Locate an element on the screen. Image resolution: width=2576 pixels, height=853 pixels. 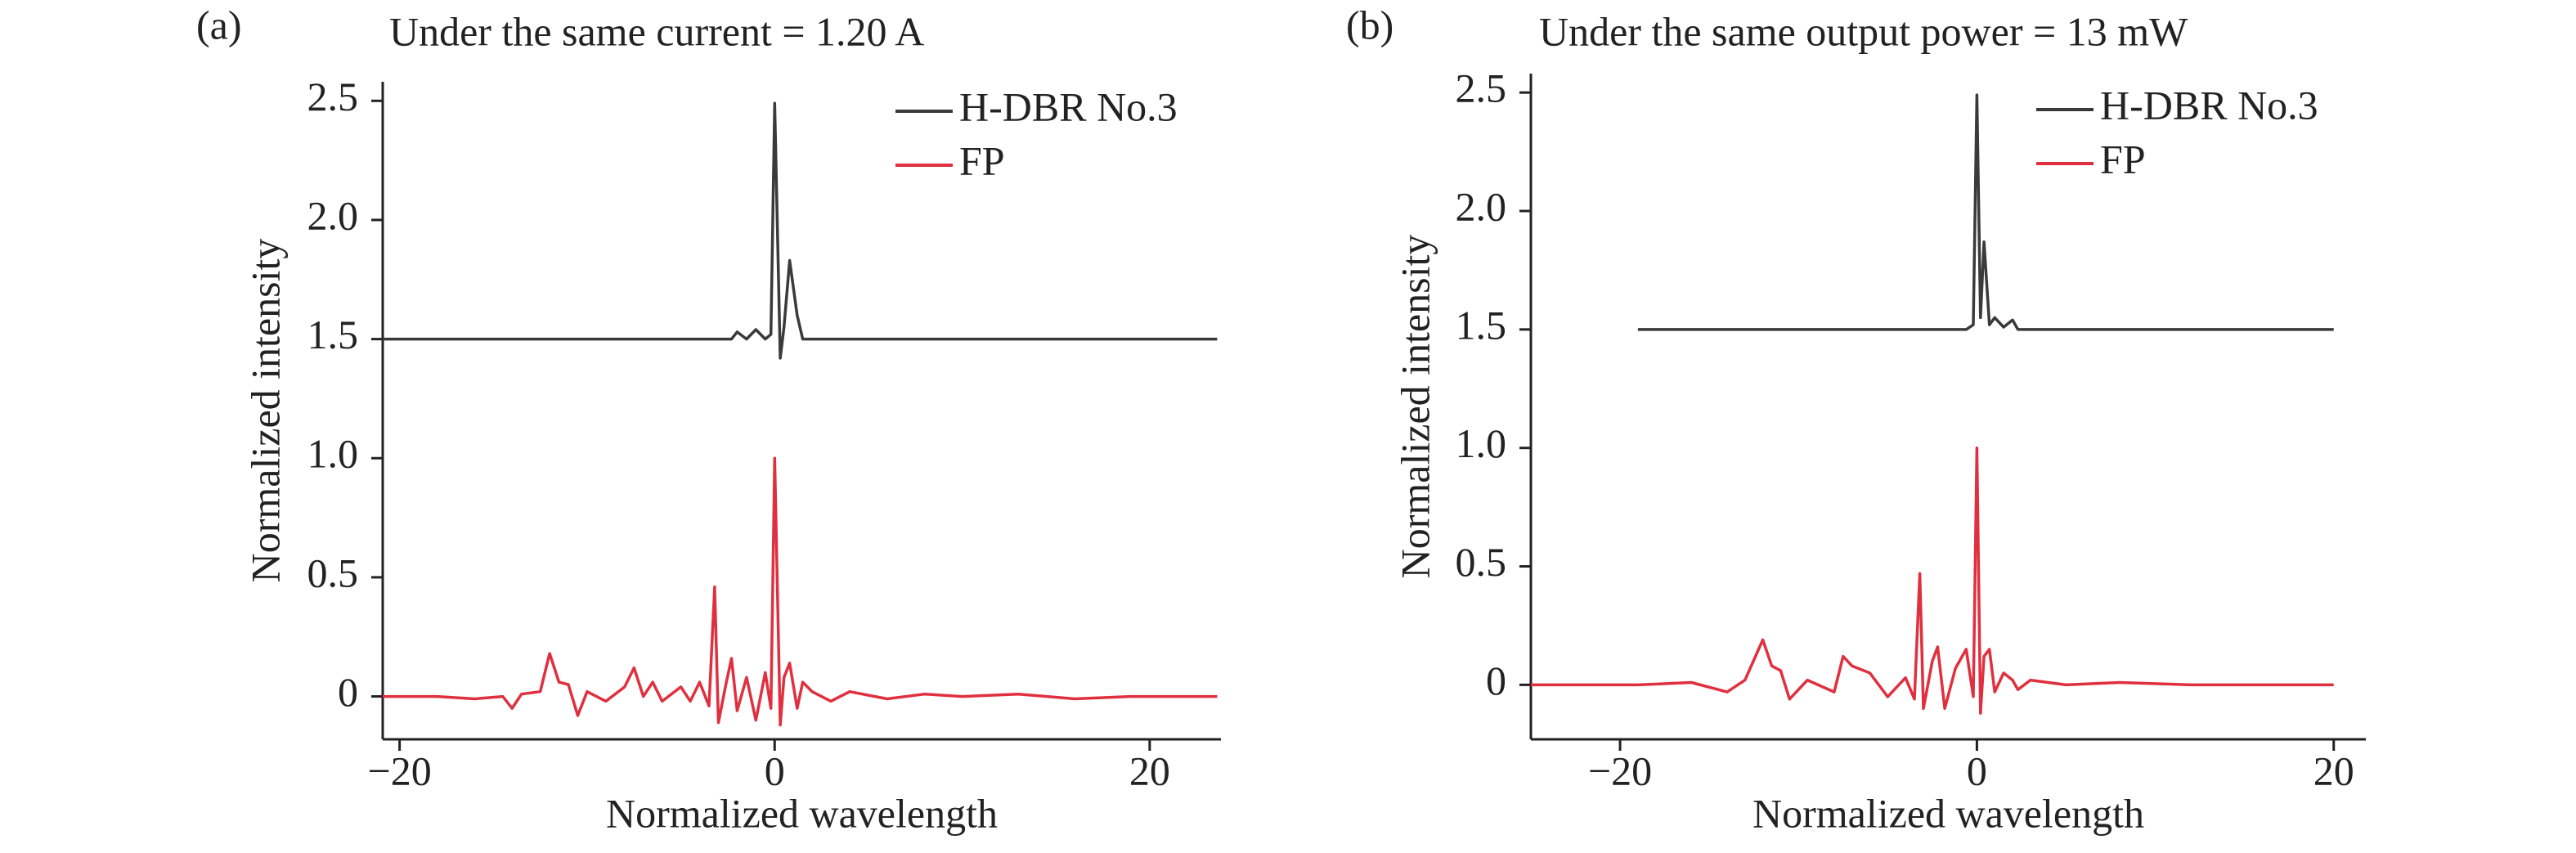
chart-title: Under the same output power = 13 mW is located at coordinates (1863, 31).